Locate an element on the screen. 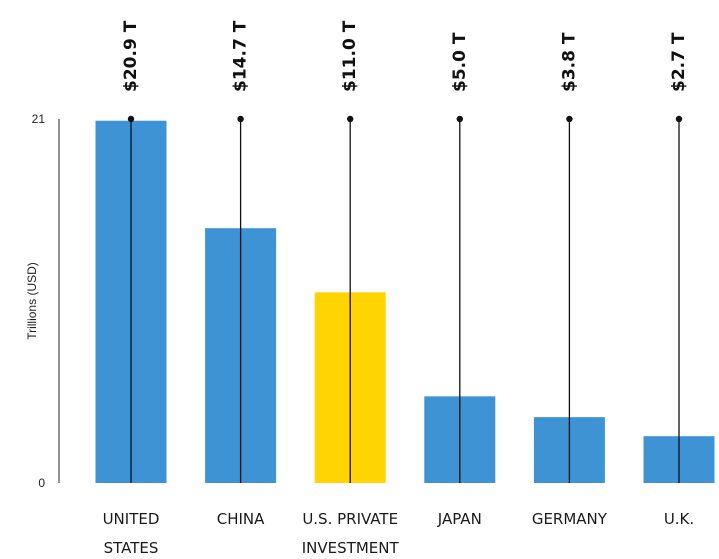  value-label-4: $3.8 T is located at coordinates (569, 62).